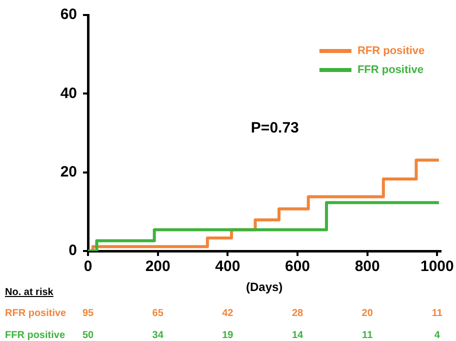 This screenshot has width=456, height=341. What do you see at coordinates (298, 313) in the screenshot?
I see `text: 28` at bounding box center [298, 313].